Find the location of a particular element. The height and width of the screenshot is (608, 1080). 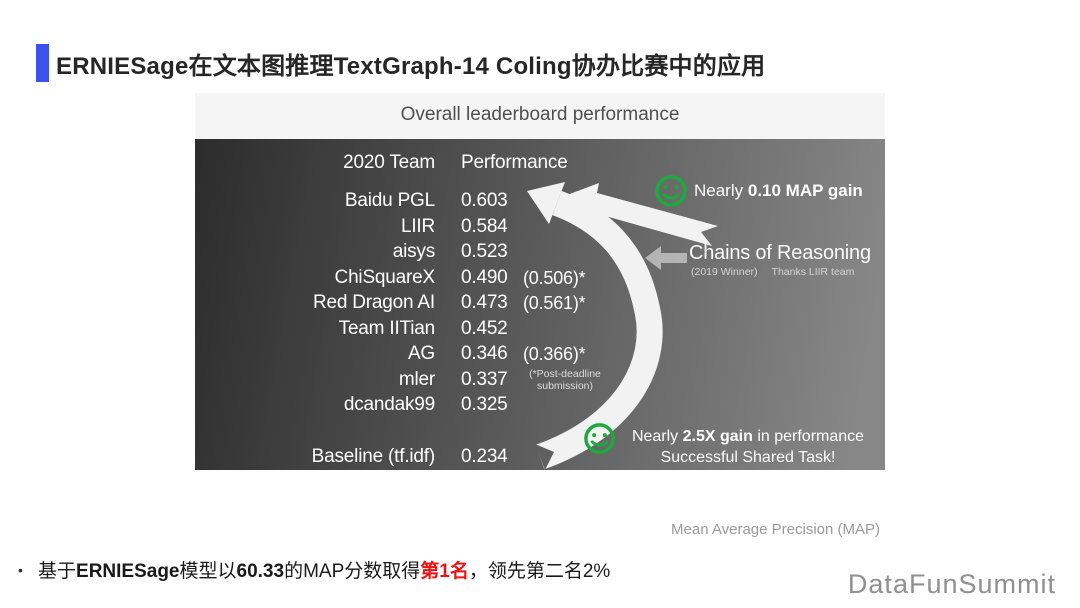

performance-value: 0.337 is located at coordinates (484, 379).